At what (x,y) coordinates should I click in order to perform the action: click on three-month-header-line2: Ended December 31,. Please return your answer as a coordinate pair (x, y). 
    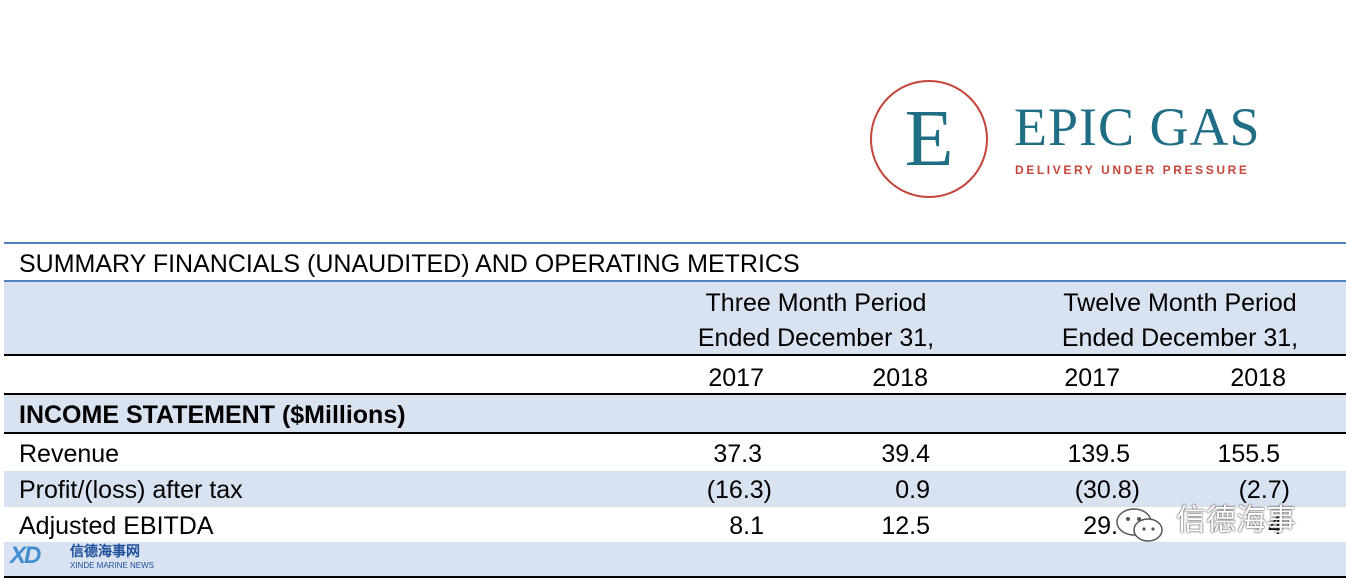
    Looking at the image, I should click on (816, 338).